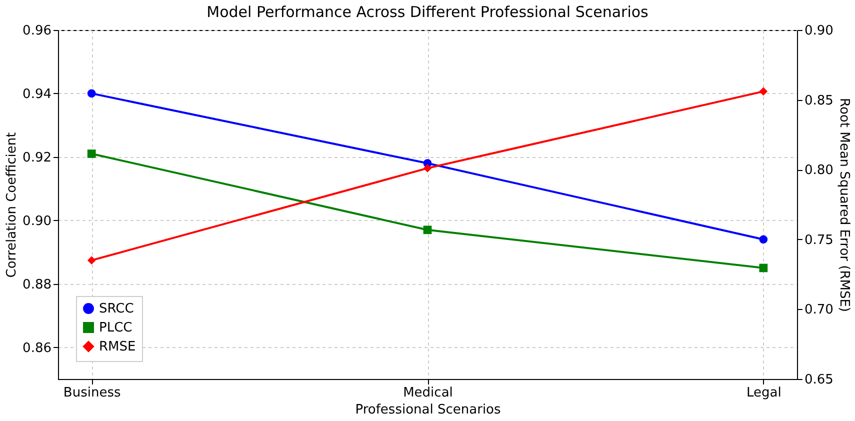  What do you see at coordinates (819, 170) in the screenshot?
I see `y2-tick-label: 0.80` at bounding box center [819, 170].